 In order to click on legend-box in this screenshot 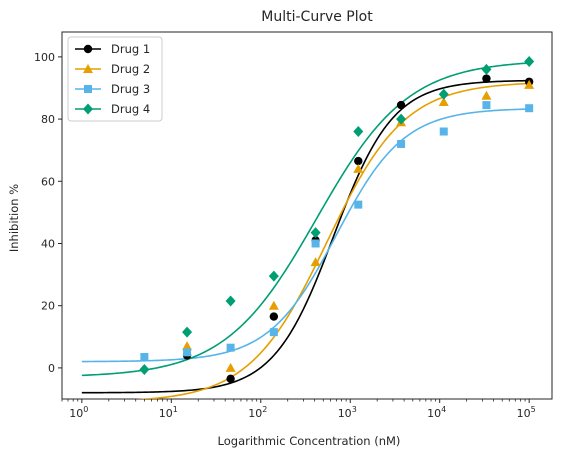, I will do `click(115, 79)`.